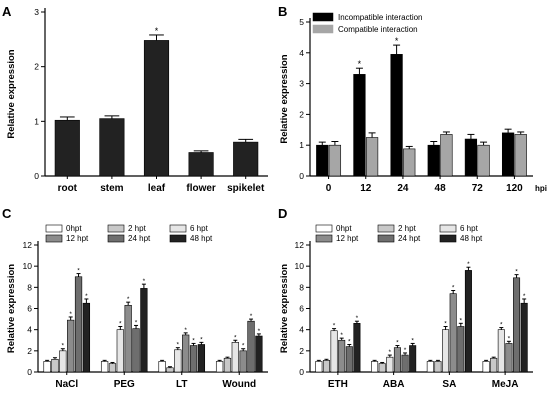  What do you see at coordinates (28, 266) in the screenshot?
I see `y-tick-label: 10` at bounding box center [28, 266].